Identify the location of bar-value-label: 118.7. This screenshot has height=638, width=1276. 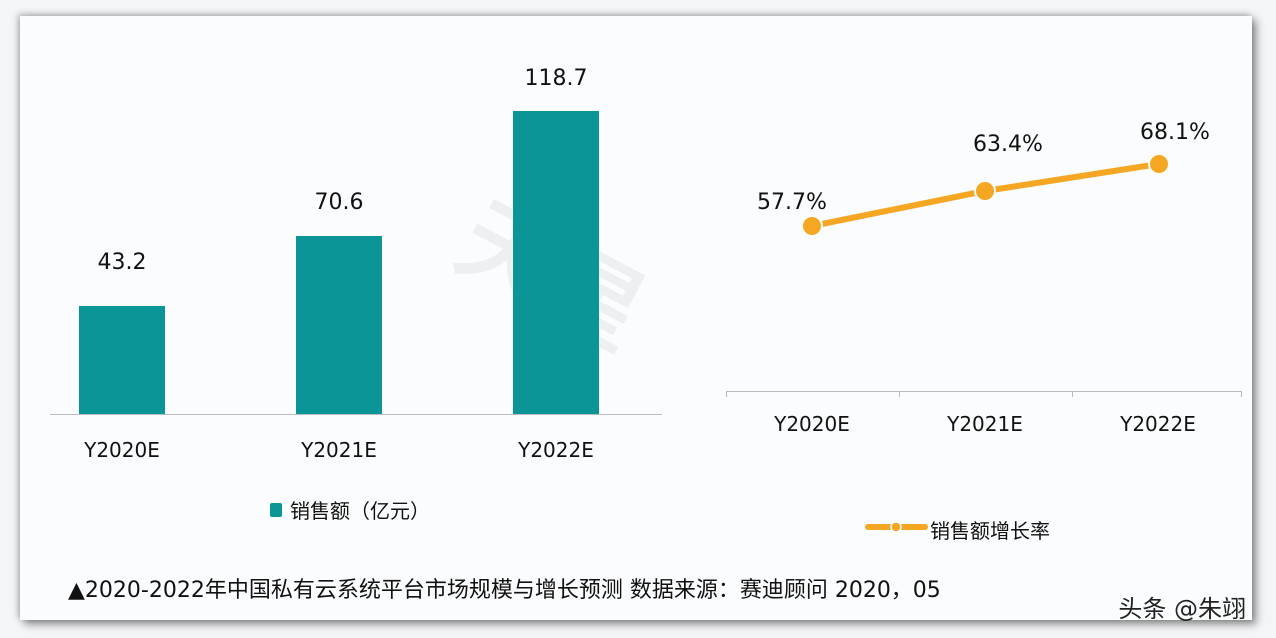
(556, 78).